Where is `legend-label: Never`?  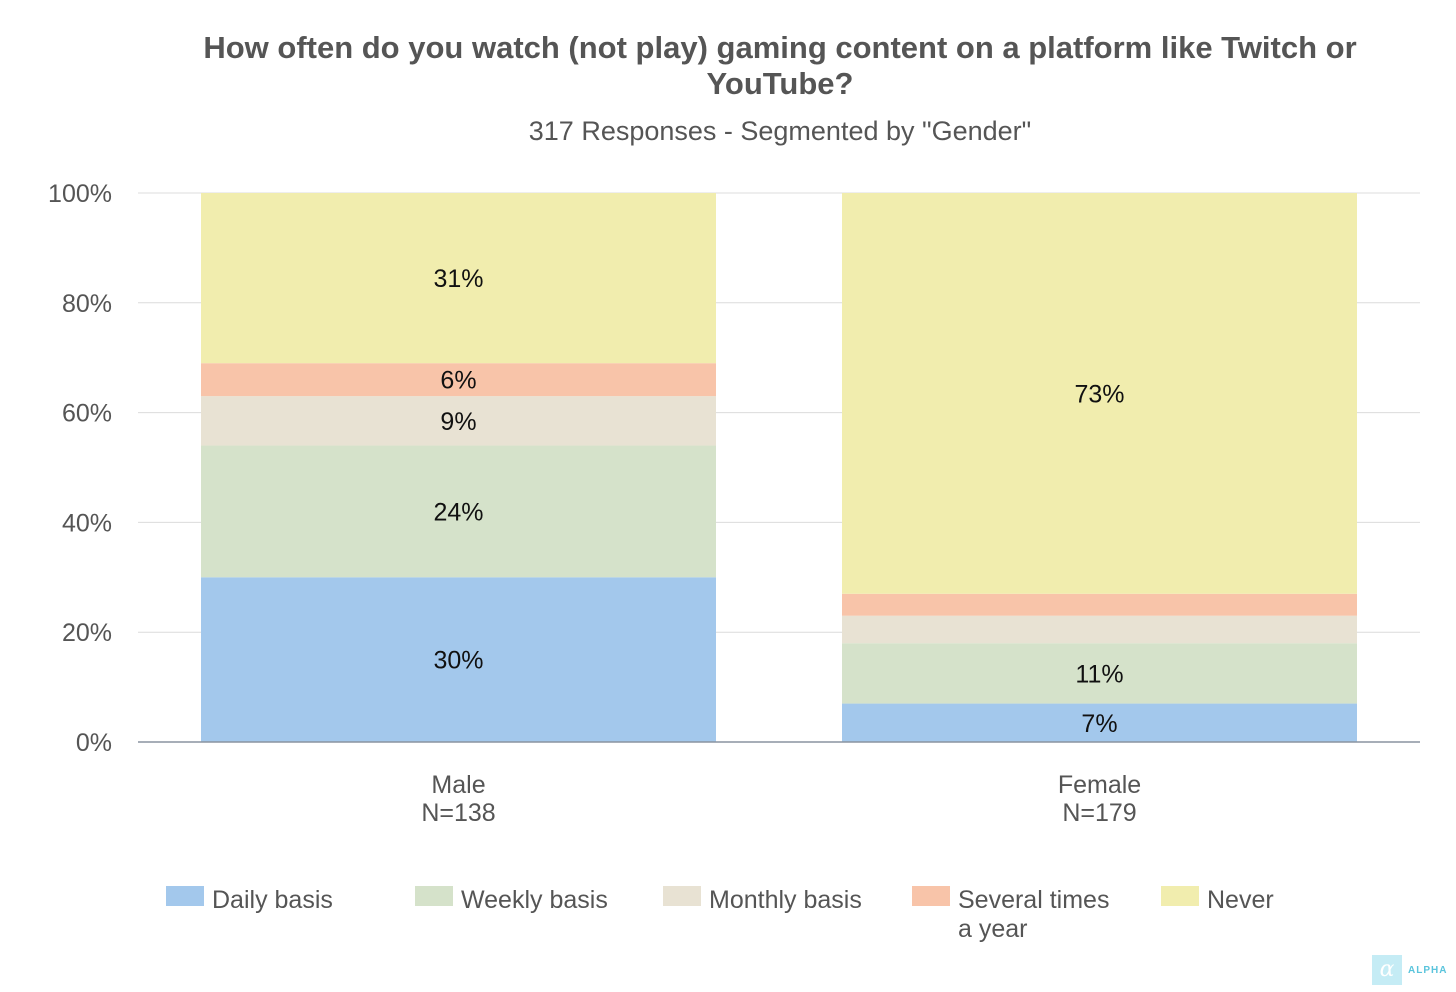
legend-label: Never is located at coordinates (1240, 900).